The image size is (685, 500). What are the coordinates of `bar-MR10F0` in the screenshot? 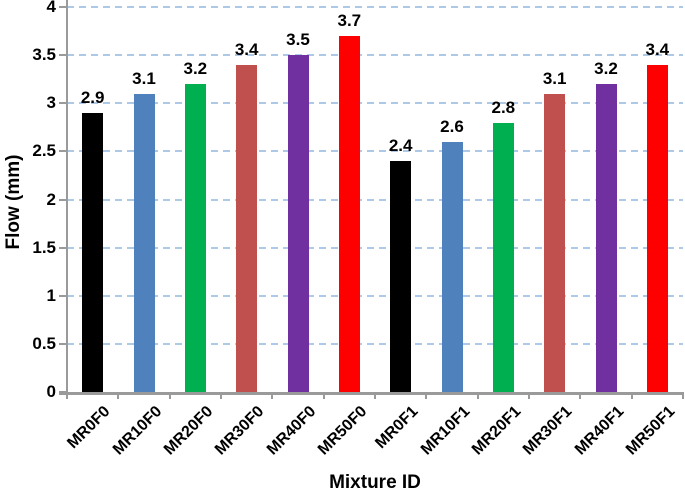 It's located at (144, 242).